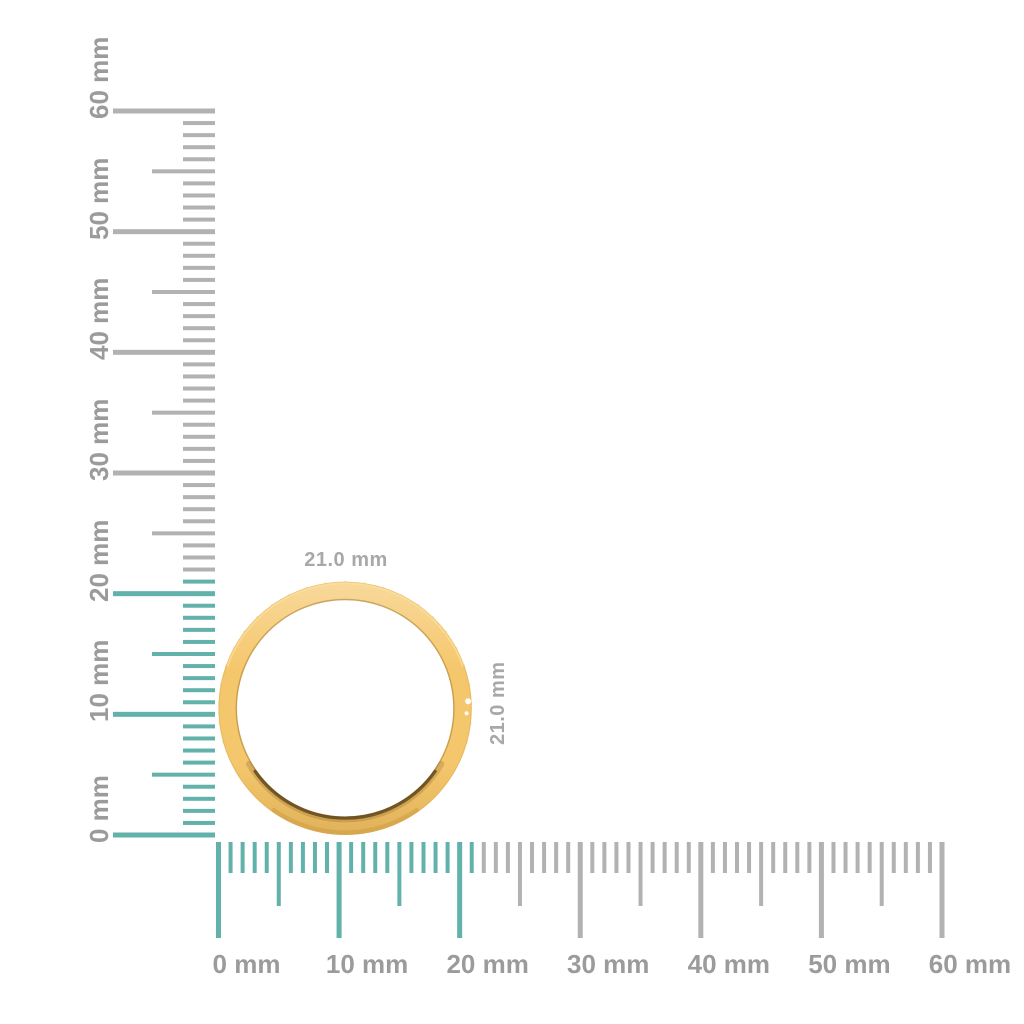  What do you see at coordinates (849, 964) in the screenshot?
I see `horizontal-ruler-label-50mm: 50 mm` at bounding box center [849, 964].